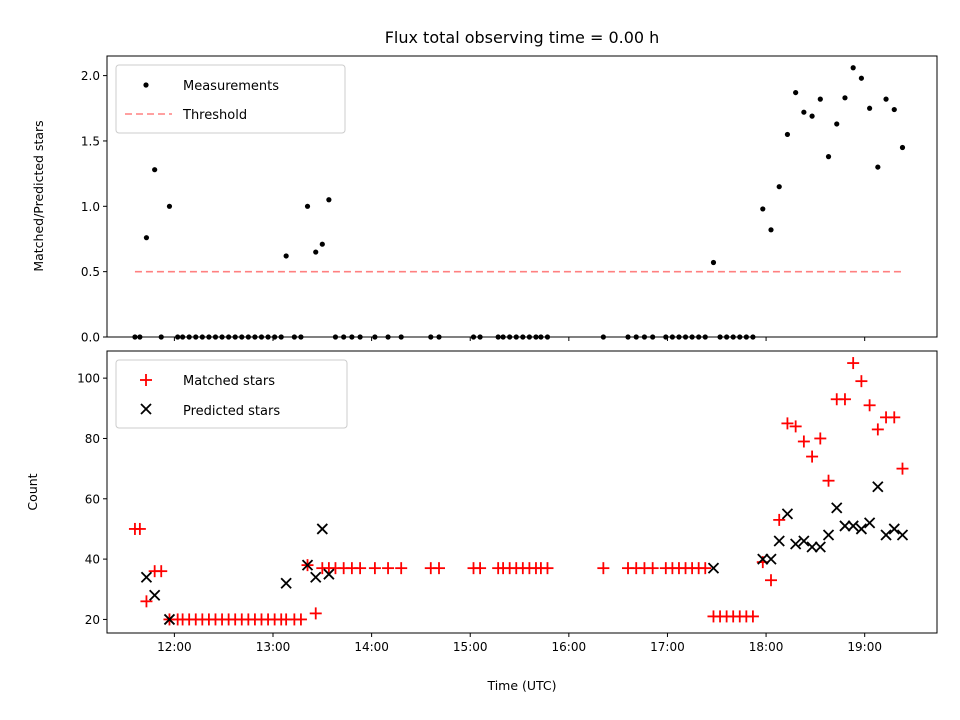 This screenshot has width=960, height=720. What do you see at coordinates (231, 411) in the screenshot?
I see `predicted-legend-label: Predicted stars` at bounding box center [231, 411].